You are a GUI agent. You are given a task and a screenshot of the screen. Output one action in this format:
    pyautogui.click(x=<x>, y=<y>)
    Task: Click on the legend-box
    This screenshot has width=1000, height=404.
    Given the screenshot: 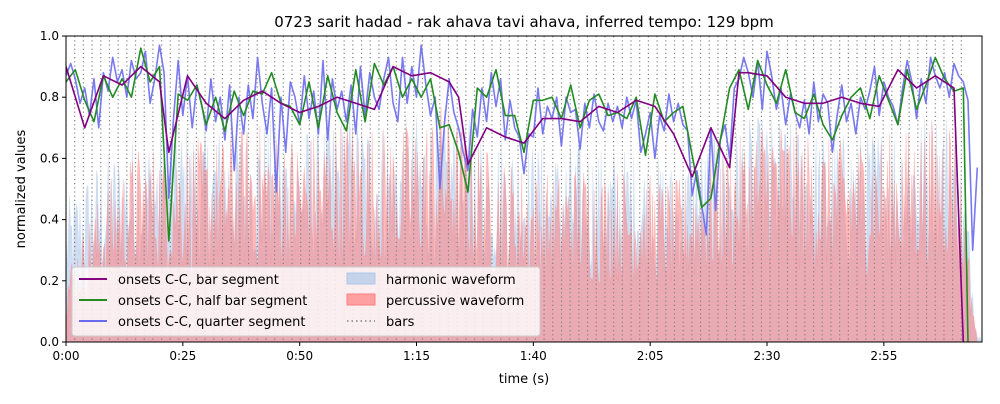 What is the action you would take?
    pyautogui.click(x=306, y=301)
    